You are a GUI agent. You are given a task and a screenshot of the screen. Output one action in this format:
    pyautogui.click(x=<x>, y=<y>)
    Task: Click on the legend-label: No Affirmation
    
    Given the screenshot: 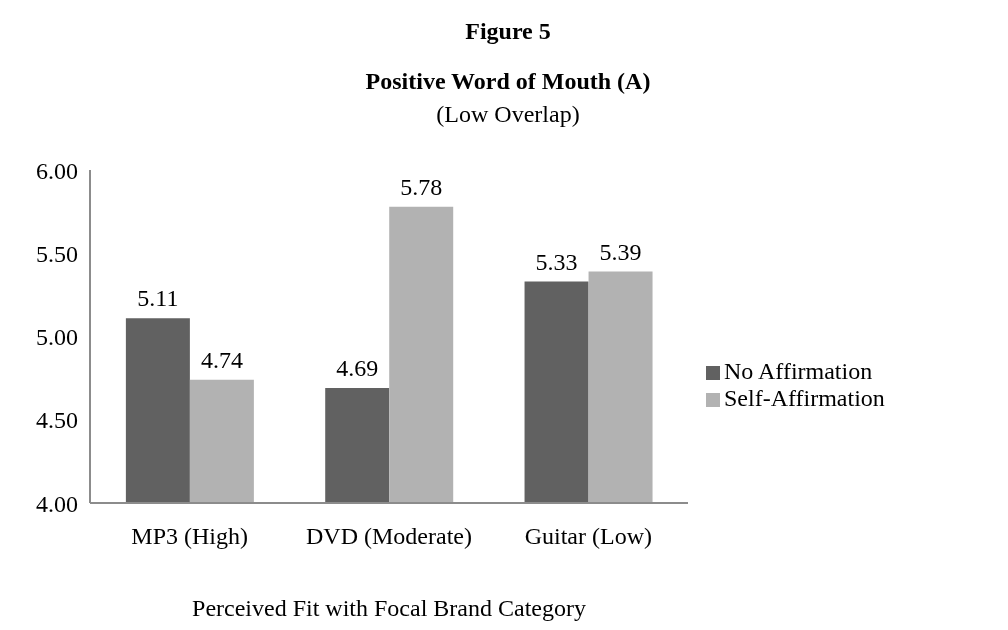 What is the action you would take?
    pyautogui.click(x=798, y=371)
    